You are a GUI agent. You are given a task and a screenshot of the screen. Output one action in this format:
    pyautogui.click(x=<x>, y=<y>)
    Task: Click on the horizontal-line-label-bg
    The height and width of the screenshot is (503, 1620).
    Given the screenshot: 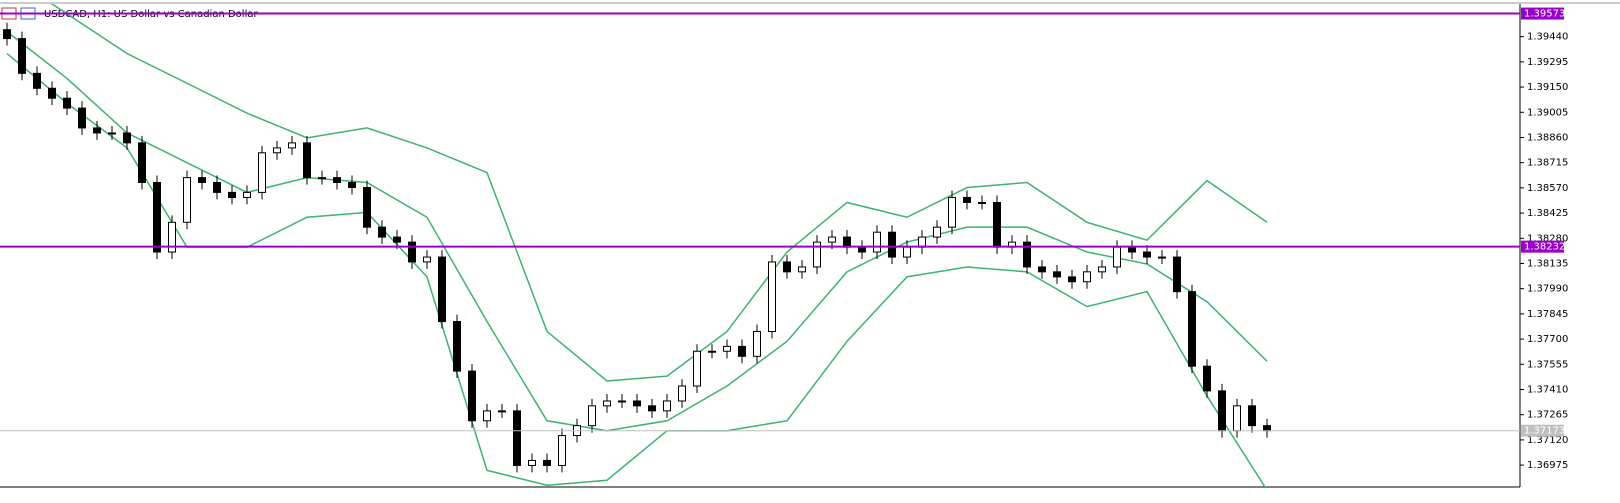 What is the action you would take?
    pyautogui.click(x=1542, y=246)
    